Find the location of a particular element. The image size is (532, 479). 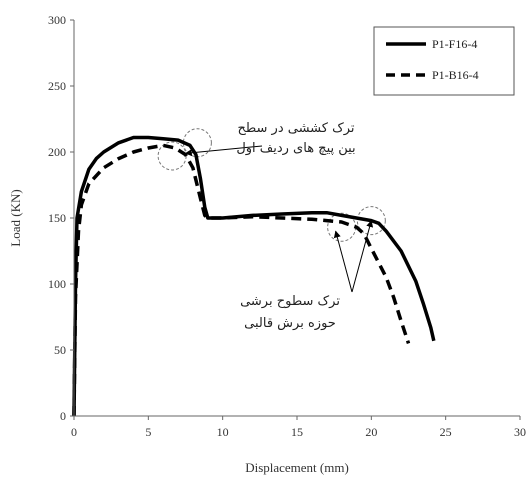

x-axis-title: Displacement (mm) is located at coordinates (297, 467).